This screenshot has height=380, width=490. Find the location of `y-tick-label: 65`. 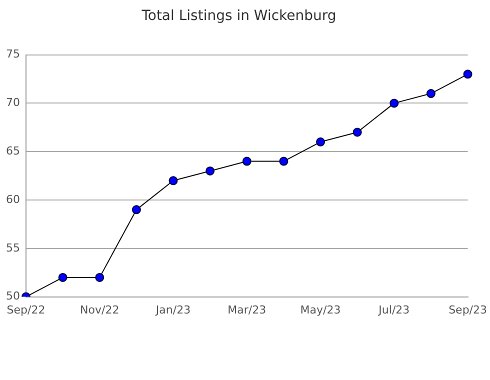

y-tick-label: 65 is located at coordinates (13, 151).